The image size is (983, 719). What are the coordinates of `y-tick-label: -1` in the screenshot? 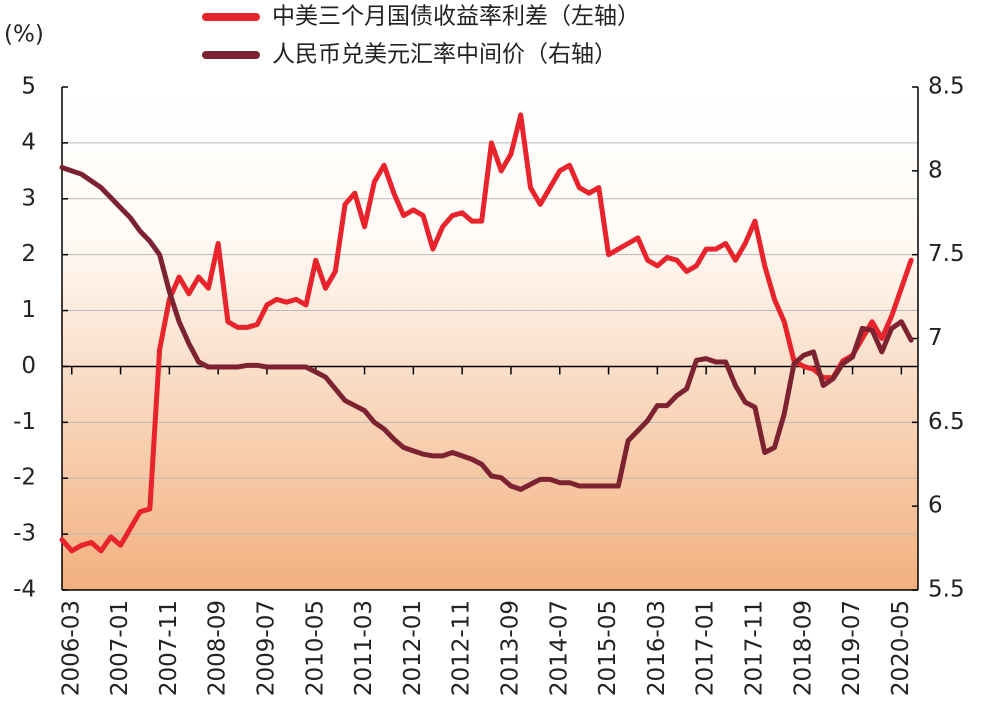 It's located at (24, 422).